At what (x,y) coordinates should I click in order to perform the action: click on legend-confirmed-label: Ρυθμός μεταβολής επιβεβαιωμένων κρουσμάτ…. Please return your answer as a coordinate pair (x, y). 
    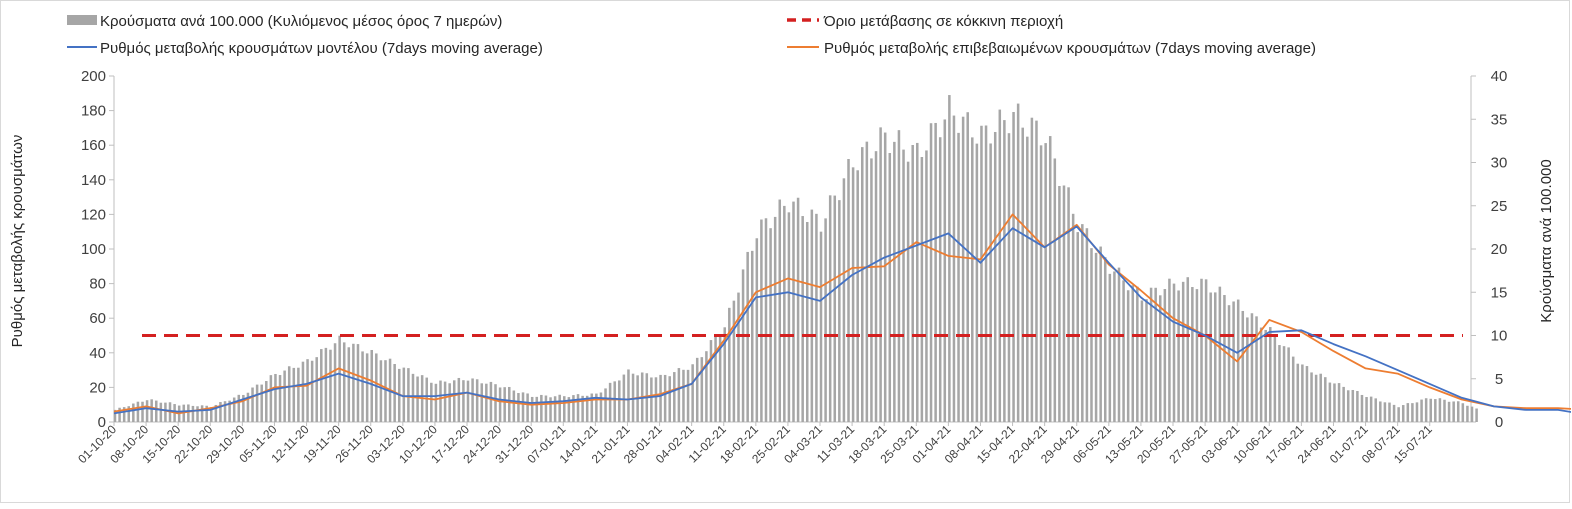
    Looking at the image, I should click on (1070, 48).